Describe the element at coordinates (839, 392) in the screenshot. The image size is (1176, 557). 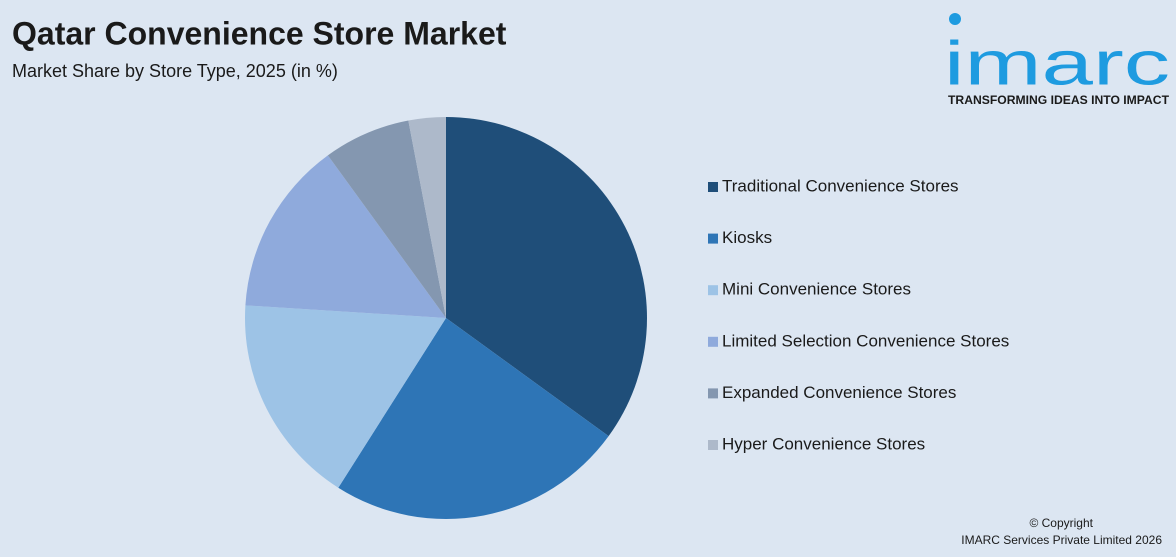
I see `legend-label: Expanded Convenience Stores` at that location.